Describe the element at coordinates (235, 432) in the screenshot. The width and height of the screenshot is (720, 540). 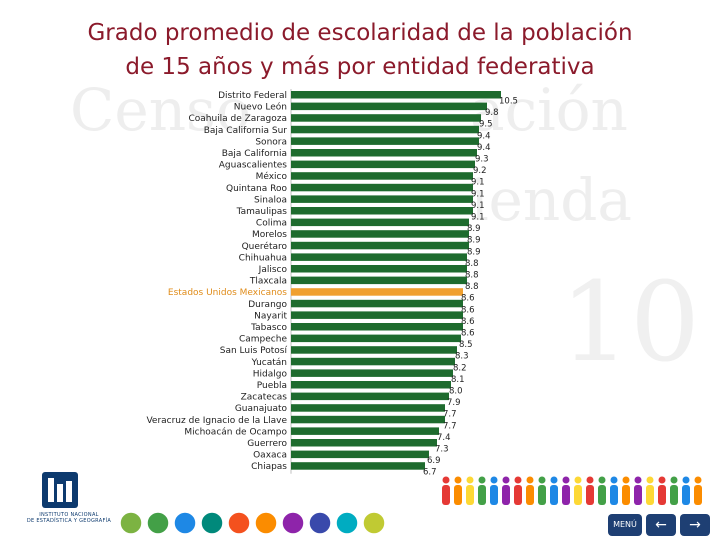
I see `category-label: Michoacán de Ocampo` at that location.